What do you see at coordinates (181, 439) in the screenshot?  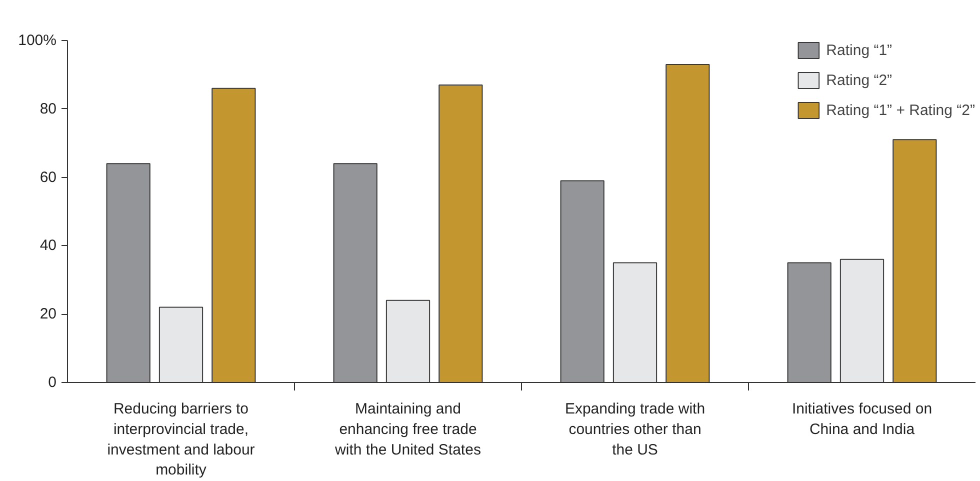 I see `x-tick-label: Reducing barriers to interprovincial trade, investment and labour mobility` at bounding box center [181, 439].